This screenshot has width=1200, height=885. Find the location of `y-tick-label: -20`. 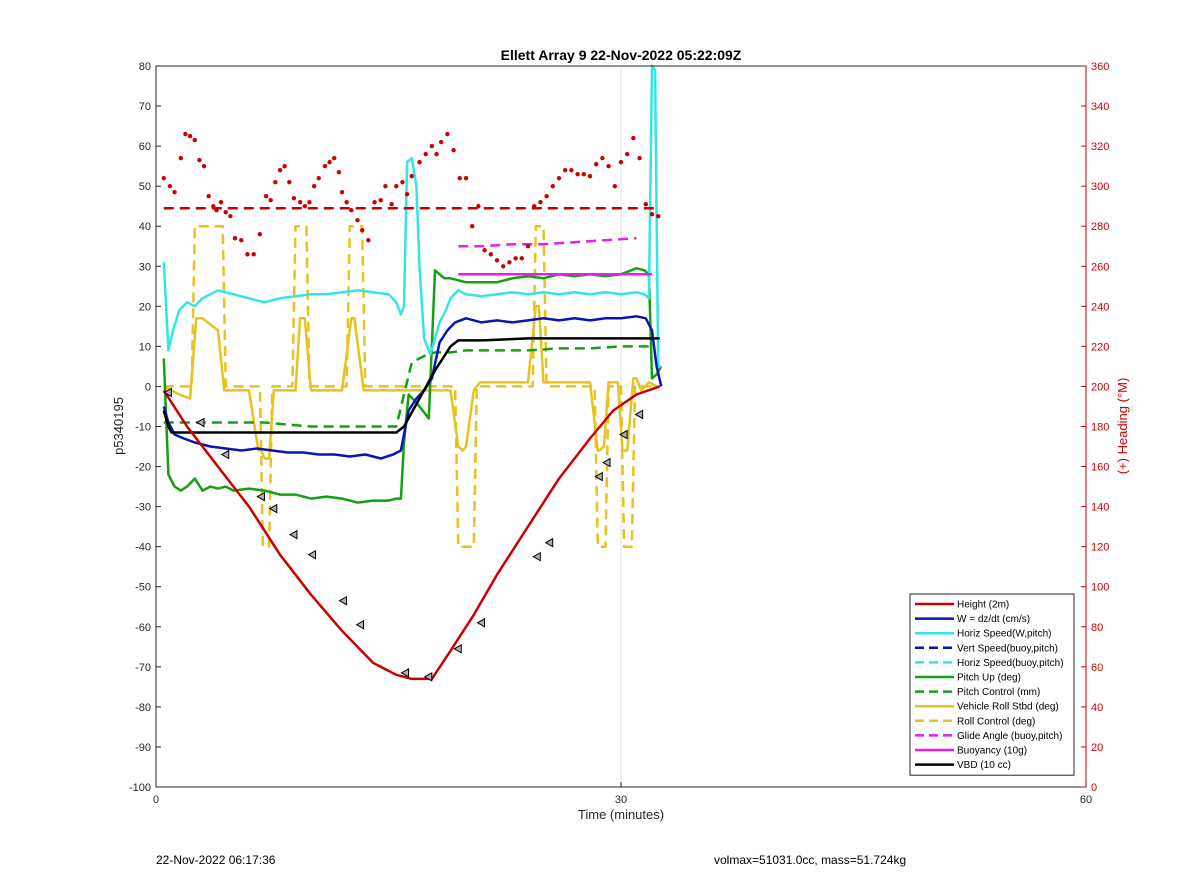

y-tick-label: -20 is located at coordinates (143, 468).